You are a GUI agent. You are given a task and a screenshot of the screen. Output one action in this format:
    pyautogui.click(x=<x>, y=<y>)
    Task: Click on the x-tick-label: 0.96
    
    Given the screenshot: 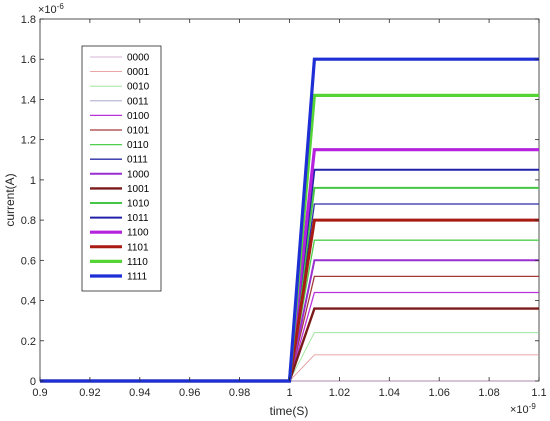 What is the action you would take?
    pyautogui.click(x=189, y=393)
    